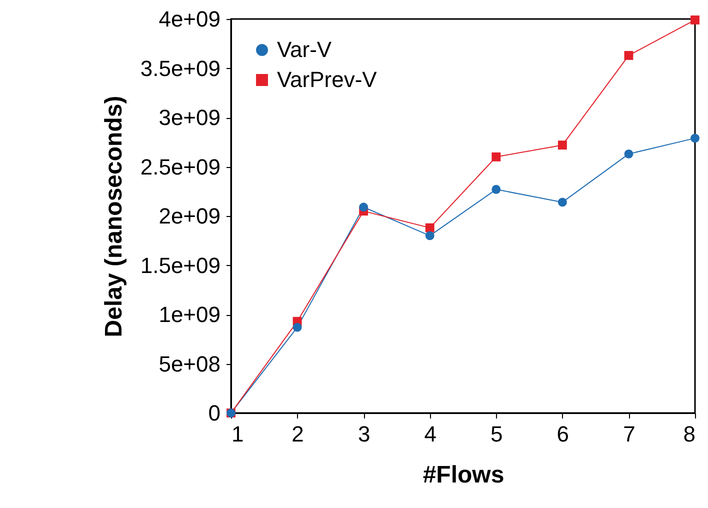 The height and width of the screenshot is (508, 708). What do you see at coordinates (180, 68) in the screenshot?
I see `y-tick-label: 3.5e+09` at bounding box center [180, 68].